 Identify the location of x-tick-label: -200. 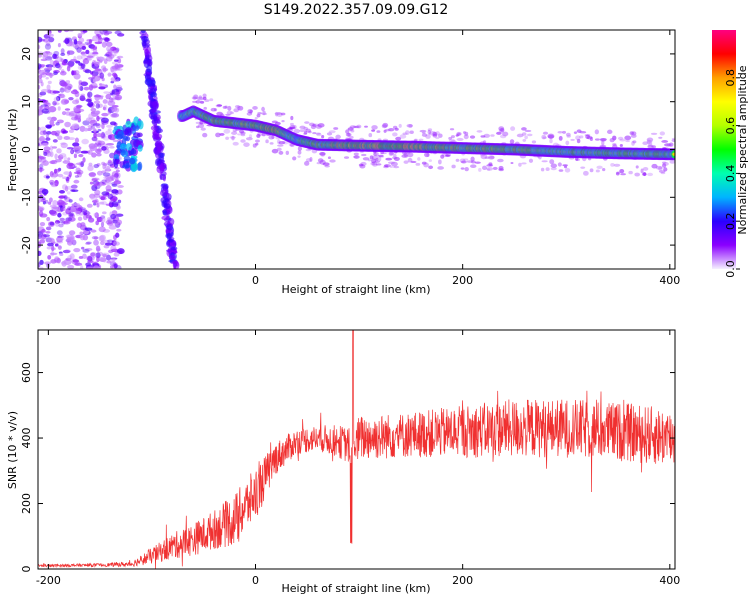
(48, 580).